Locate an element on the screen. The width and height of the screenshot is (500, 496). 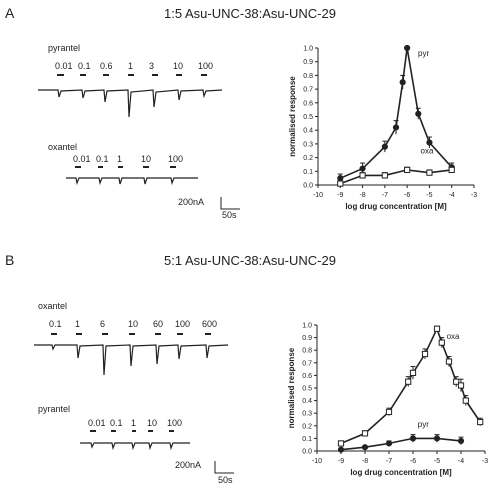
series-line-pyr is located at coordinates (401, 444).